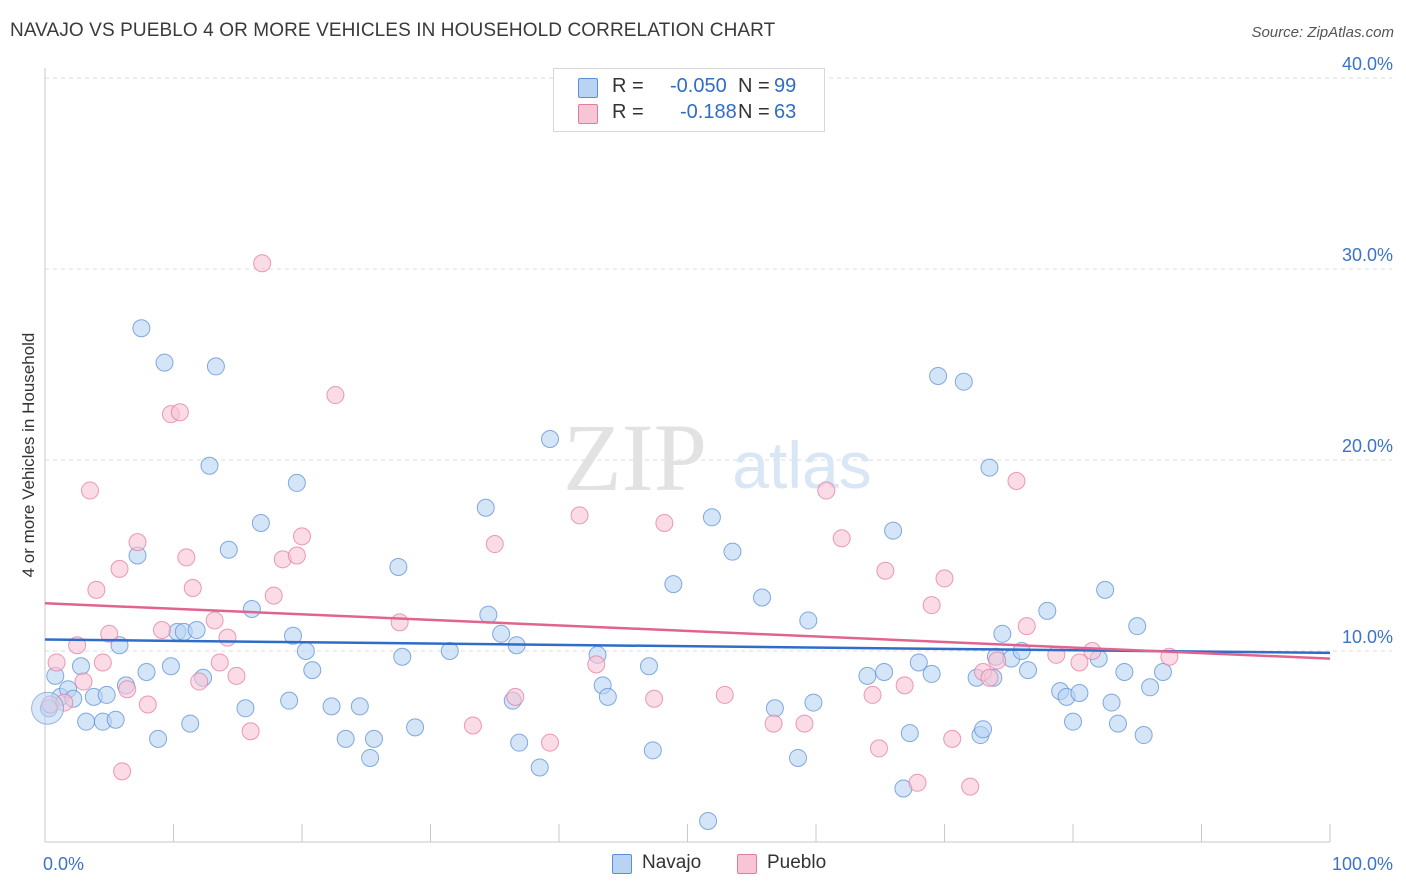 Image resolution: width=1406 pixels, height=892 pixels. I want to click on x-tick-label: 100.0%, so click(1362, 864).